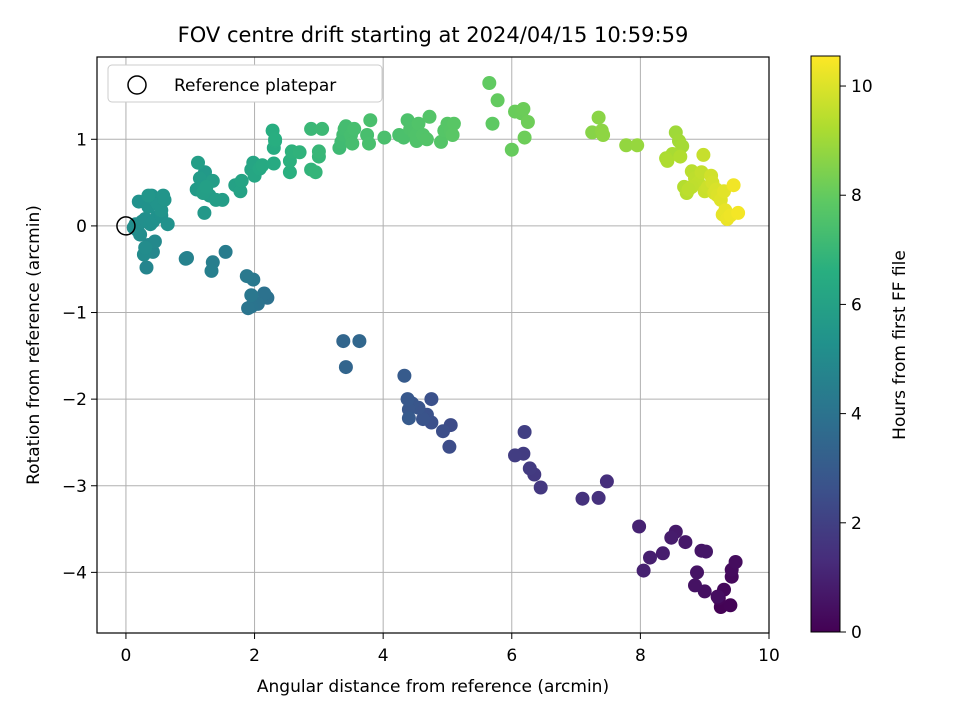 The image size is (960, 720). What do you see at coordinates (856, 524) in the screenshot?
I see `colorbar-tick-label: 2` at bounding box center [856, 524].